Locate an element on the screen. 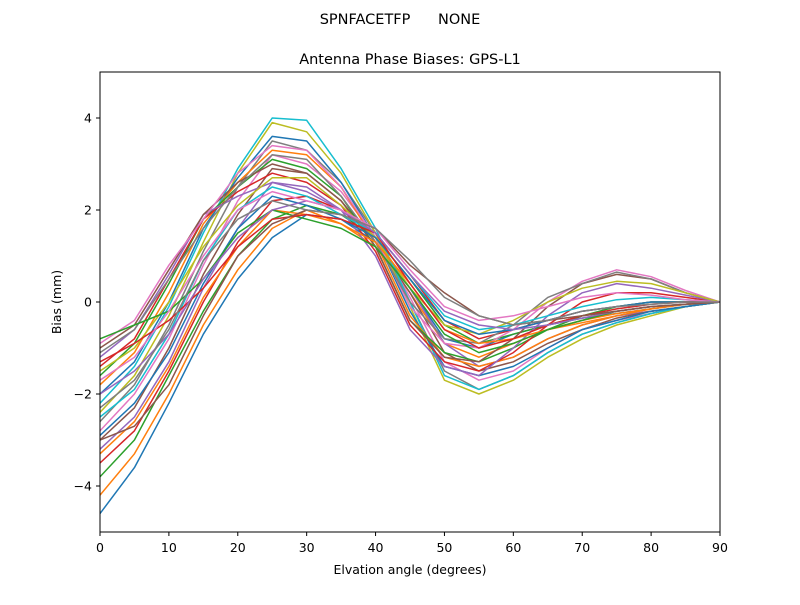 The height and width of the screenshot is (605, 800). y-tick-label: 0 is located at coordinates (88, 302).